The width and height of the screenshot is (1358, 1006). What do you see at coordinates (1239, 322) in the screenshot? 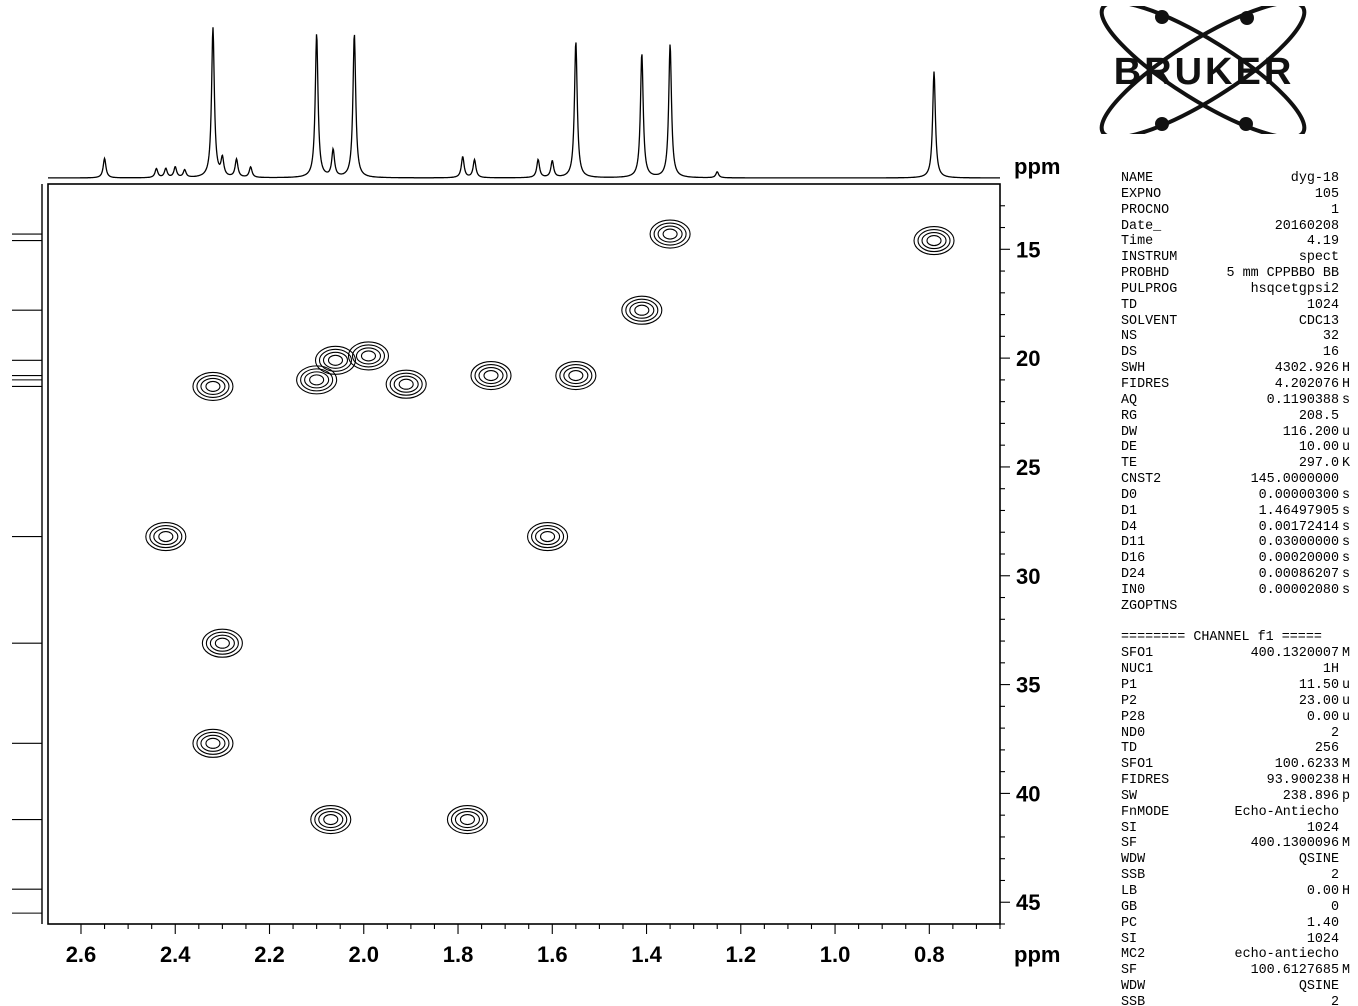
I see `parameter-row: SOLVENT CDC13` at bounding box center [1239, 322].